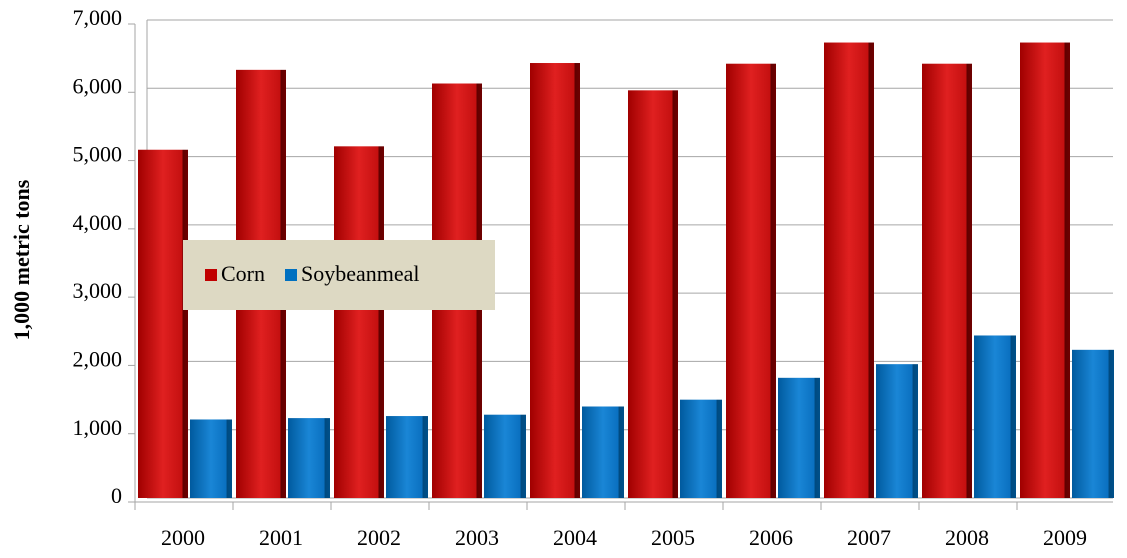 The width and height of the screenshot is (1127, 558). I want to click on x-tick-label: 2000, so click(183, 537).